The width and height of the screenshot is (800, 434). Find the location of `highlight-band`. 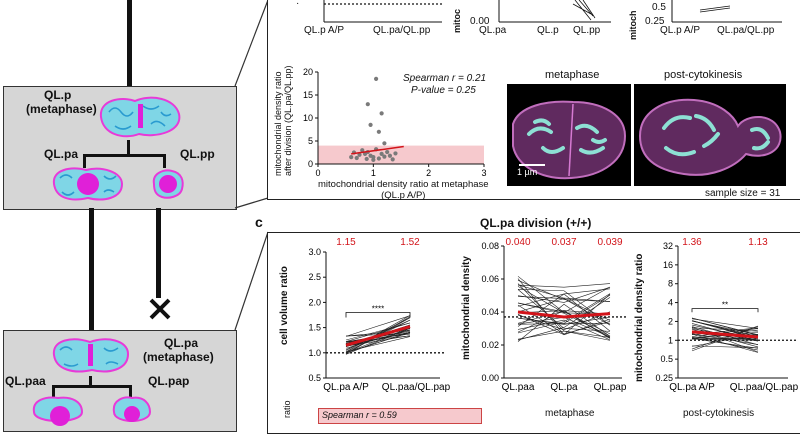

highlight-band is located at coordinates (401, 154).